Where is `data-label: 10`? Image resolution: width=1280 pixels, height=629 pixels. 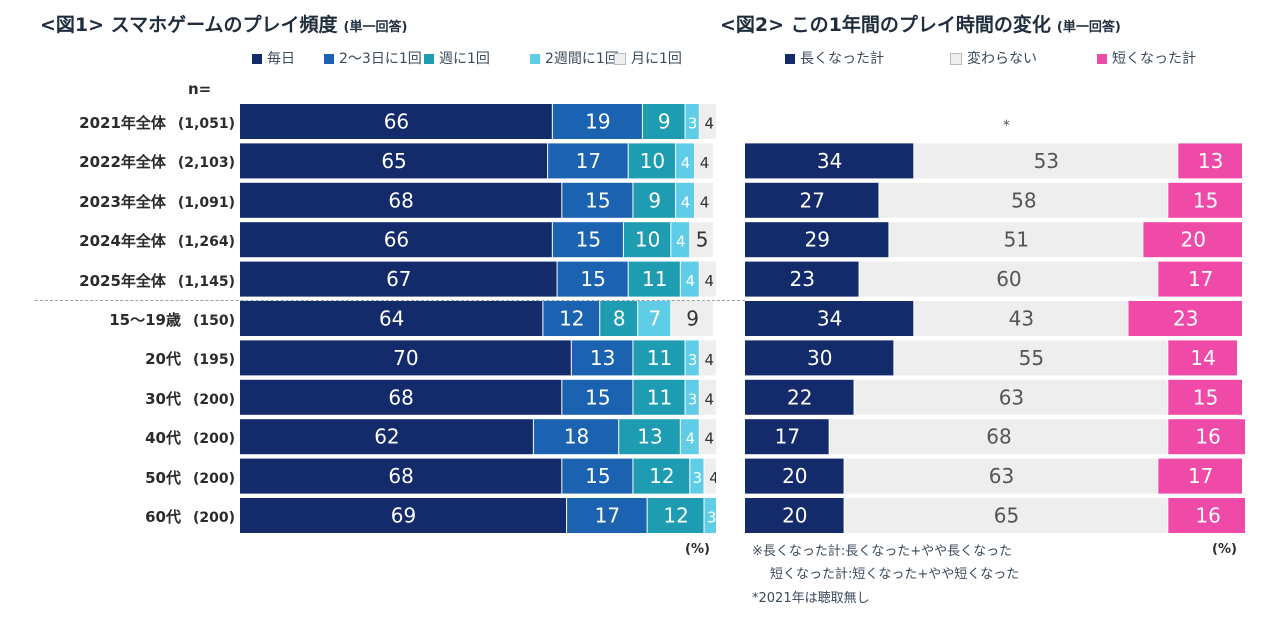 data-label: 10 is located at coordinates (647, 240).